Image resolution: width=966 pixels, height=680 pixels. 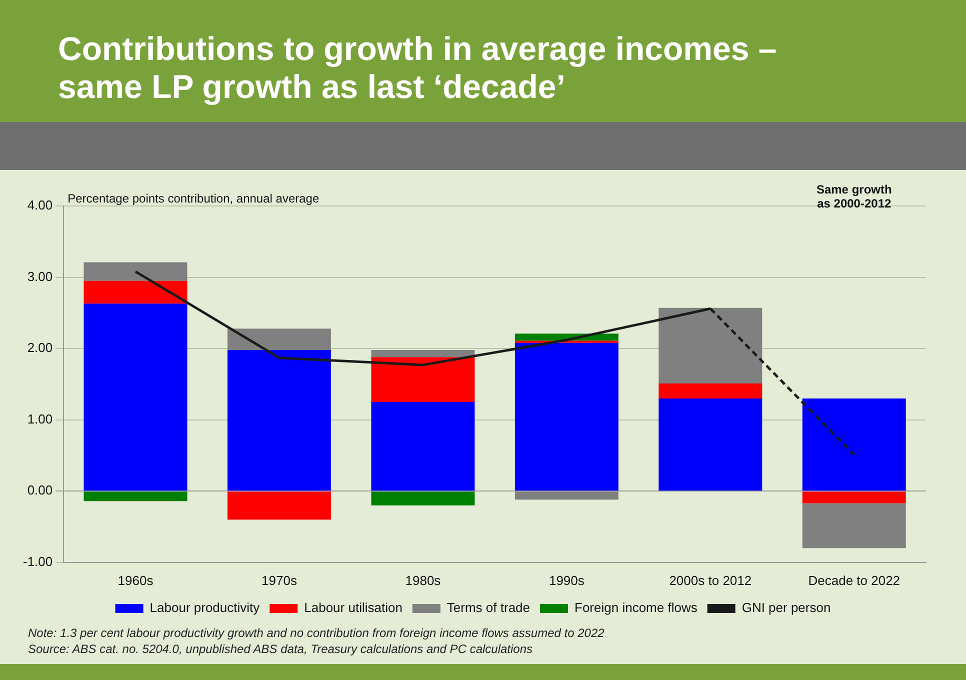 What do you see at coordinates (40, 490) in the screenshot?
I see `y-tick-label: 0.00` at bounding box center [40, 490].